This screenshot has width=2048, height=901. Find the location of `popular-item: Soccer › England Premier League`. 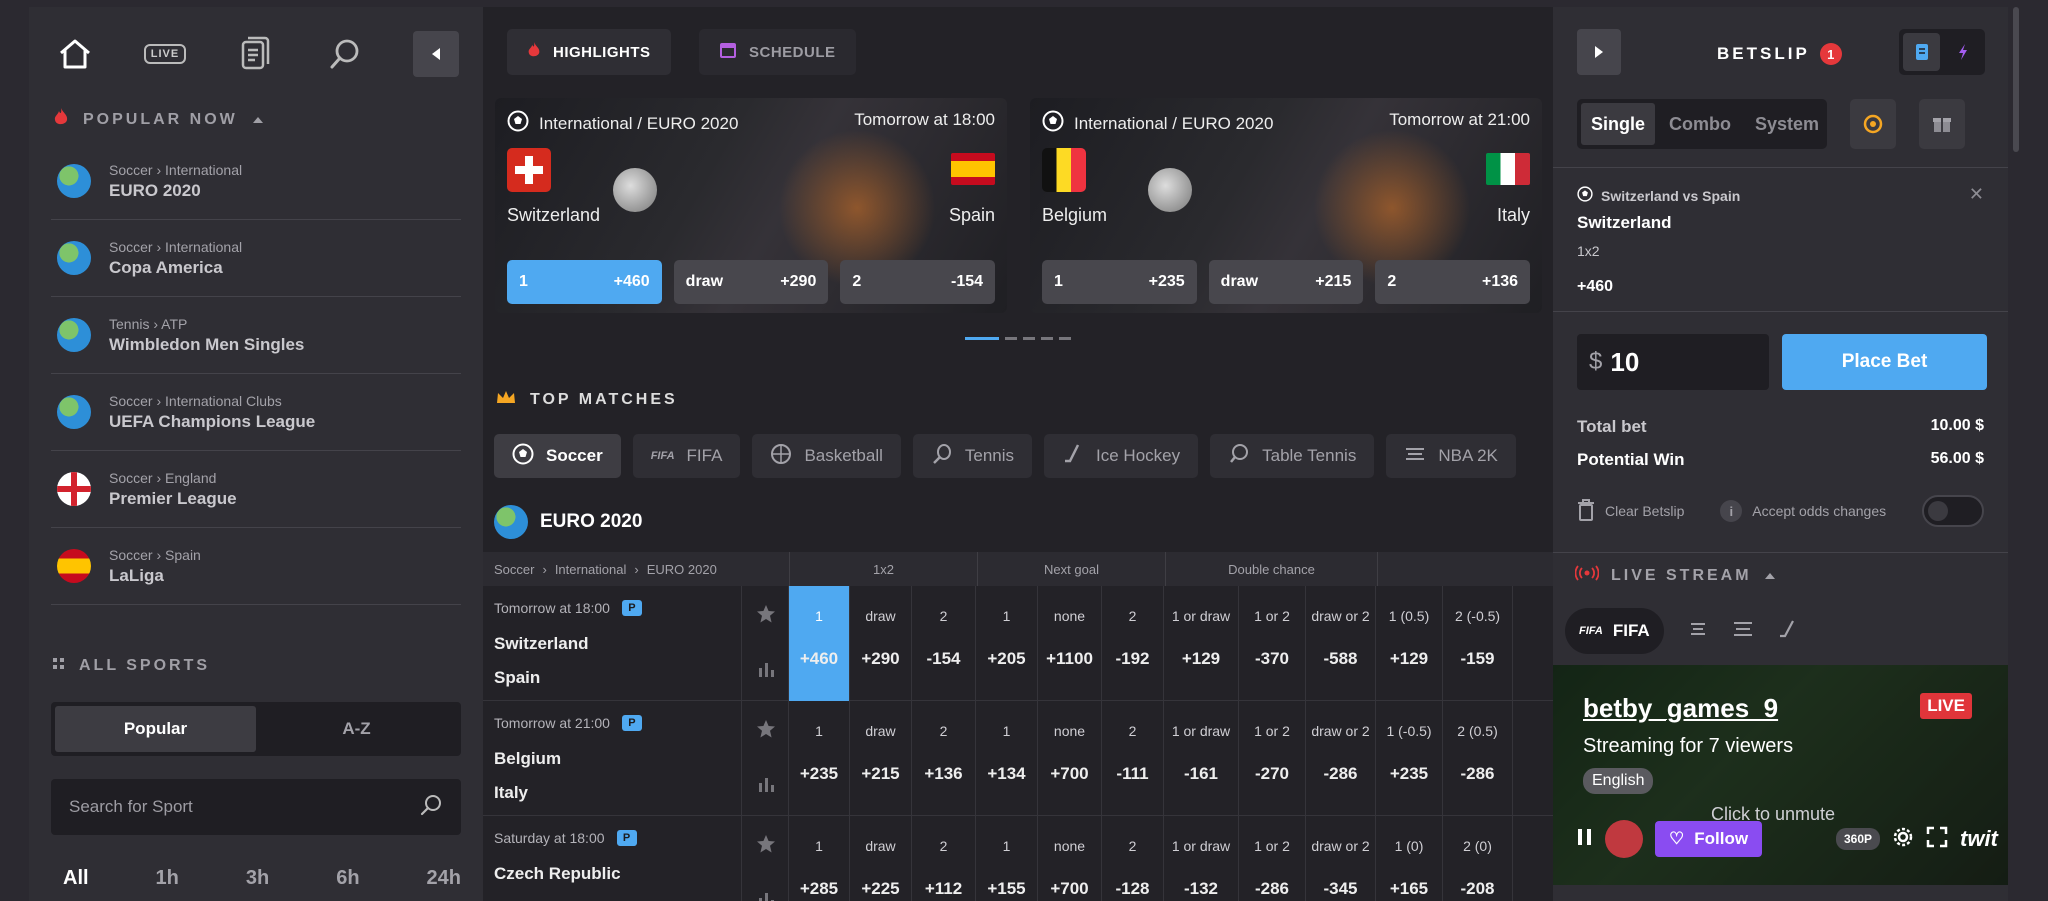

popular-item: Soccer › England Premier League is located at coordinates (256, 489).